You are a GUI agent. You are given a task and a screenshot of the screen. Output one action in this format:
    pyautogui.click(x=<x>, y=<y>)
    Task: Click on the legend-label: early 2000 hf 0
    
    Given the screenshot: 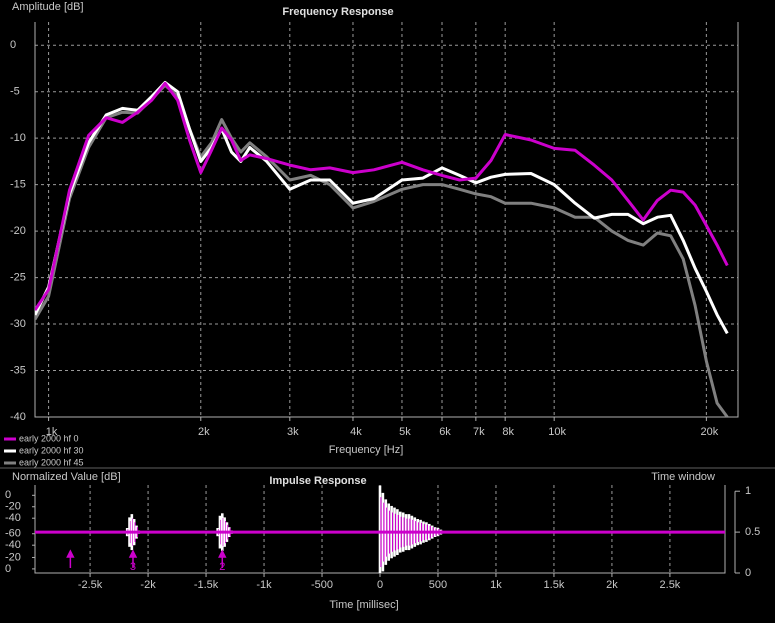 What is the action you would take?
    pyautogui.click(x=49, y=438)
    